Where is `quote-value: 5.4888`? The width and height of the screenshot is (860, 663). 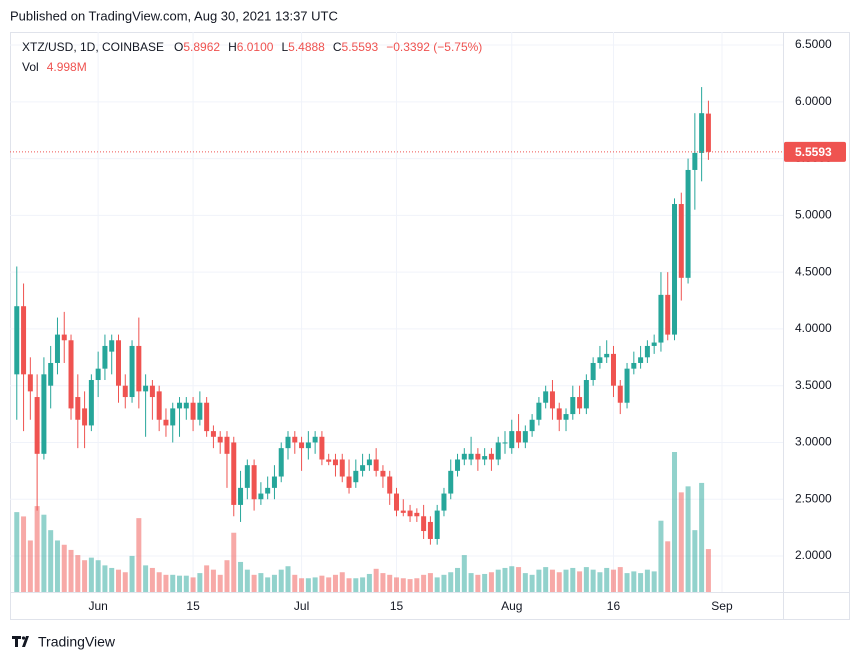 quote-value: 5.4888 is located at coordinates (306, 47).